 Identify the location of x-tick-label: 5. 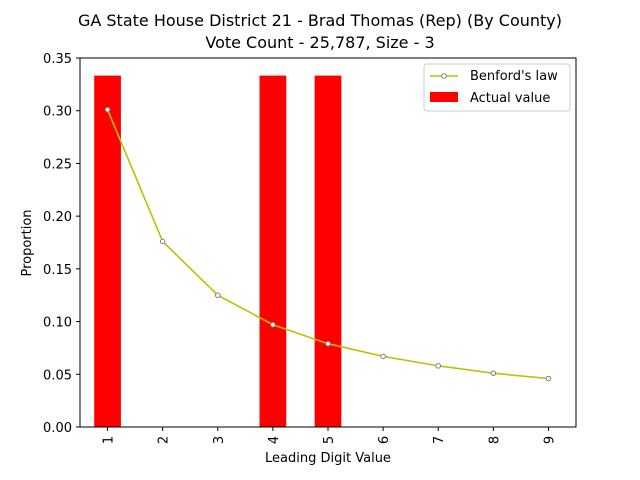
(329, 440).